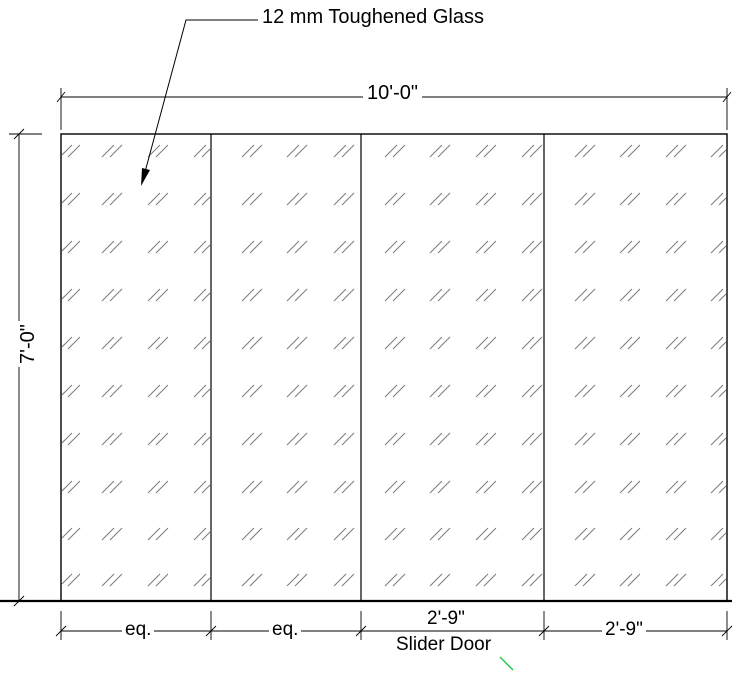 This screenshot has height=675, width=732. Describe the element at coordinates (506, 663) in the screenshot. I see `green-marker` at that location.